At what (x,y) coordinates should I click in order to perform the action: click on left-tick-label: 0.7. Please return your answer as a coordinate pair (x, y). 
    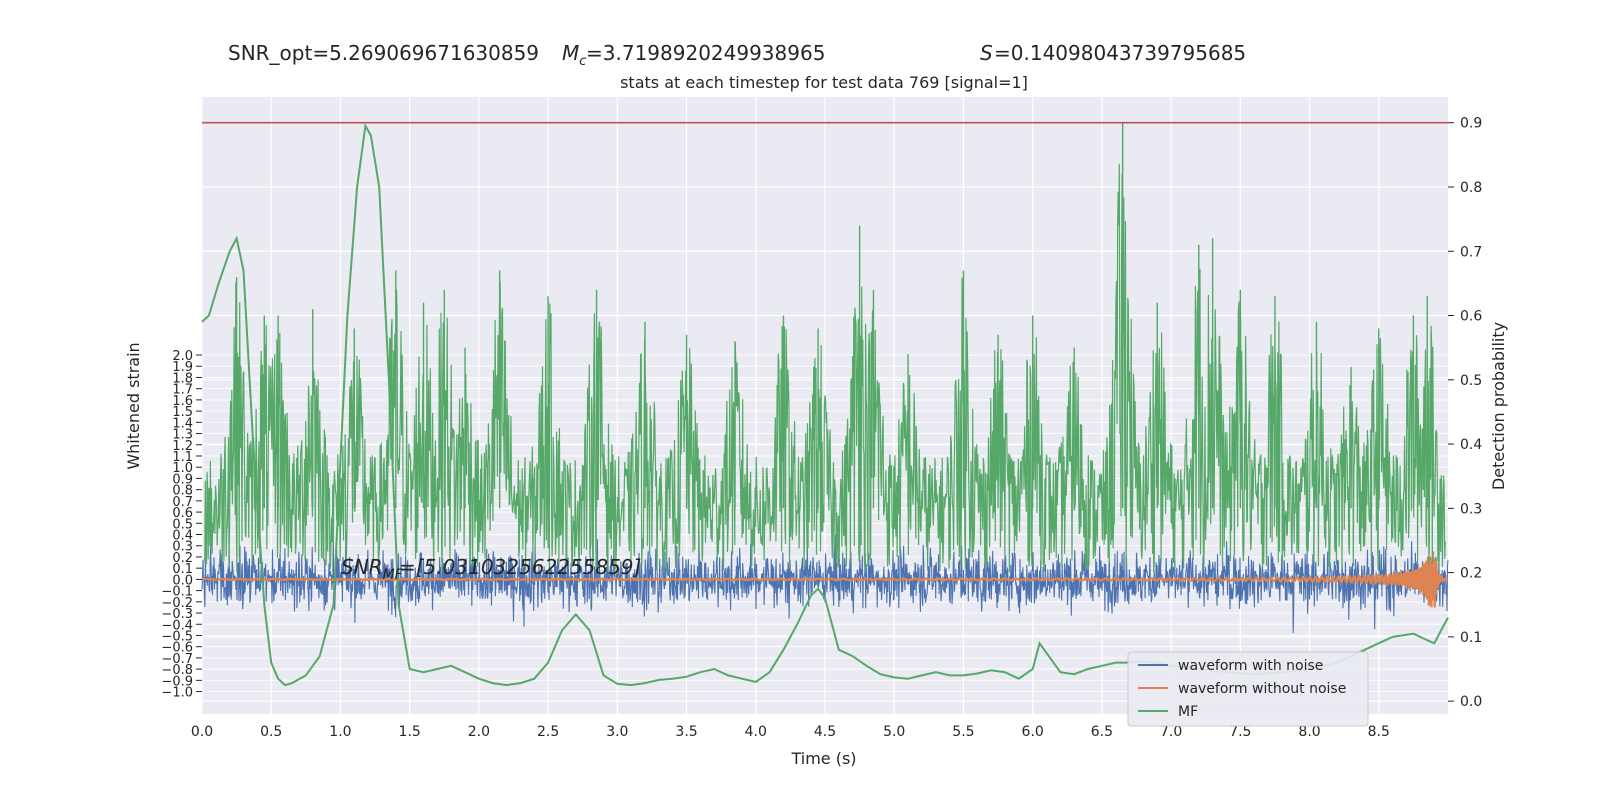
    Looking at the image, I should click on (182, 502).